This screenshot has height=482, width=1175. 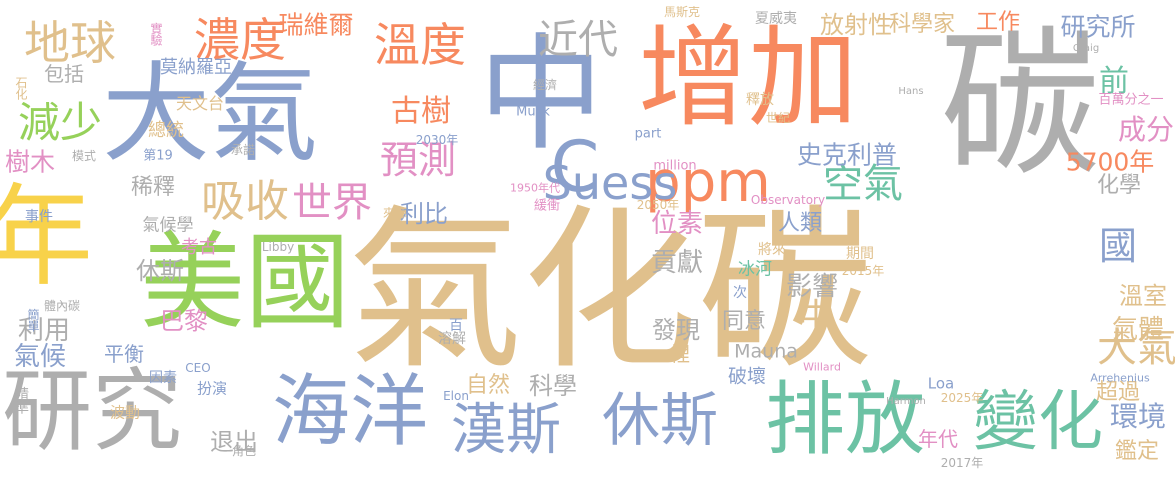 What do you see at coordinates (244, 451) in the screenshot?
I see `cloud-word: 角色` at bounding box center [244, 451].